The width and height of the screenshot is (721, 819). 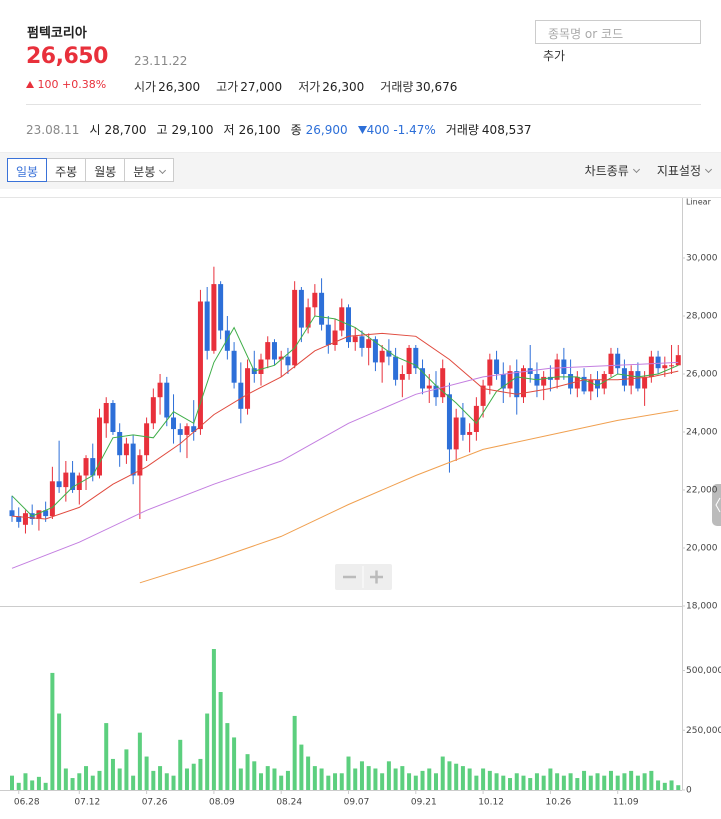 What do you see at coordinates (702, 491) in the screenshot?
I see `y-tick-label: 22,000` at bounding box center [702, 491].